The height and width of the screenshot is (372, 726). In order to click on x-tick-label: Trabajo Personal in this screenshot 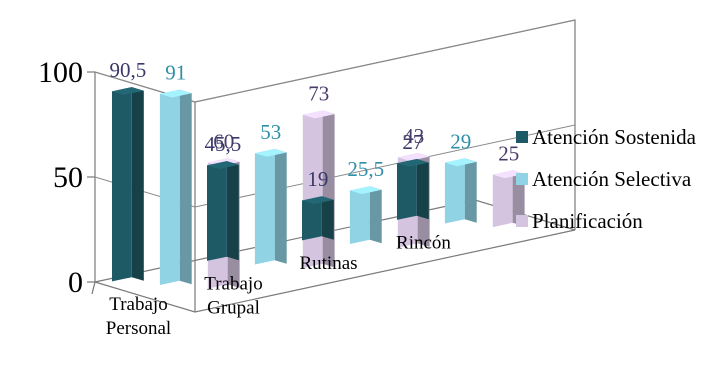, I will do `click(138, 316)`.